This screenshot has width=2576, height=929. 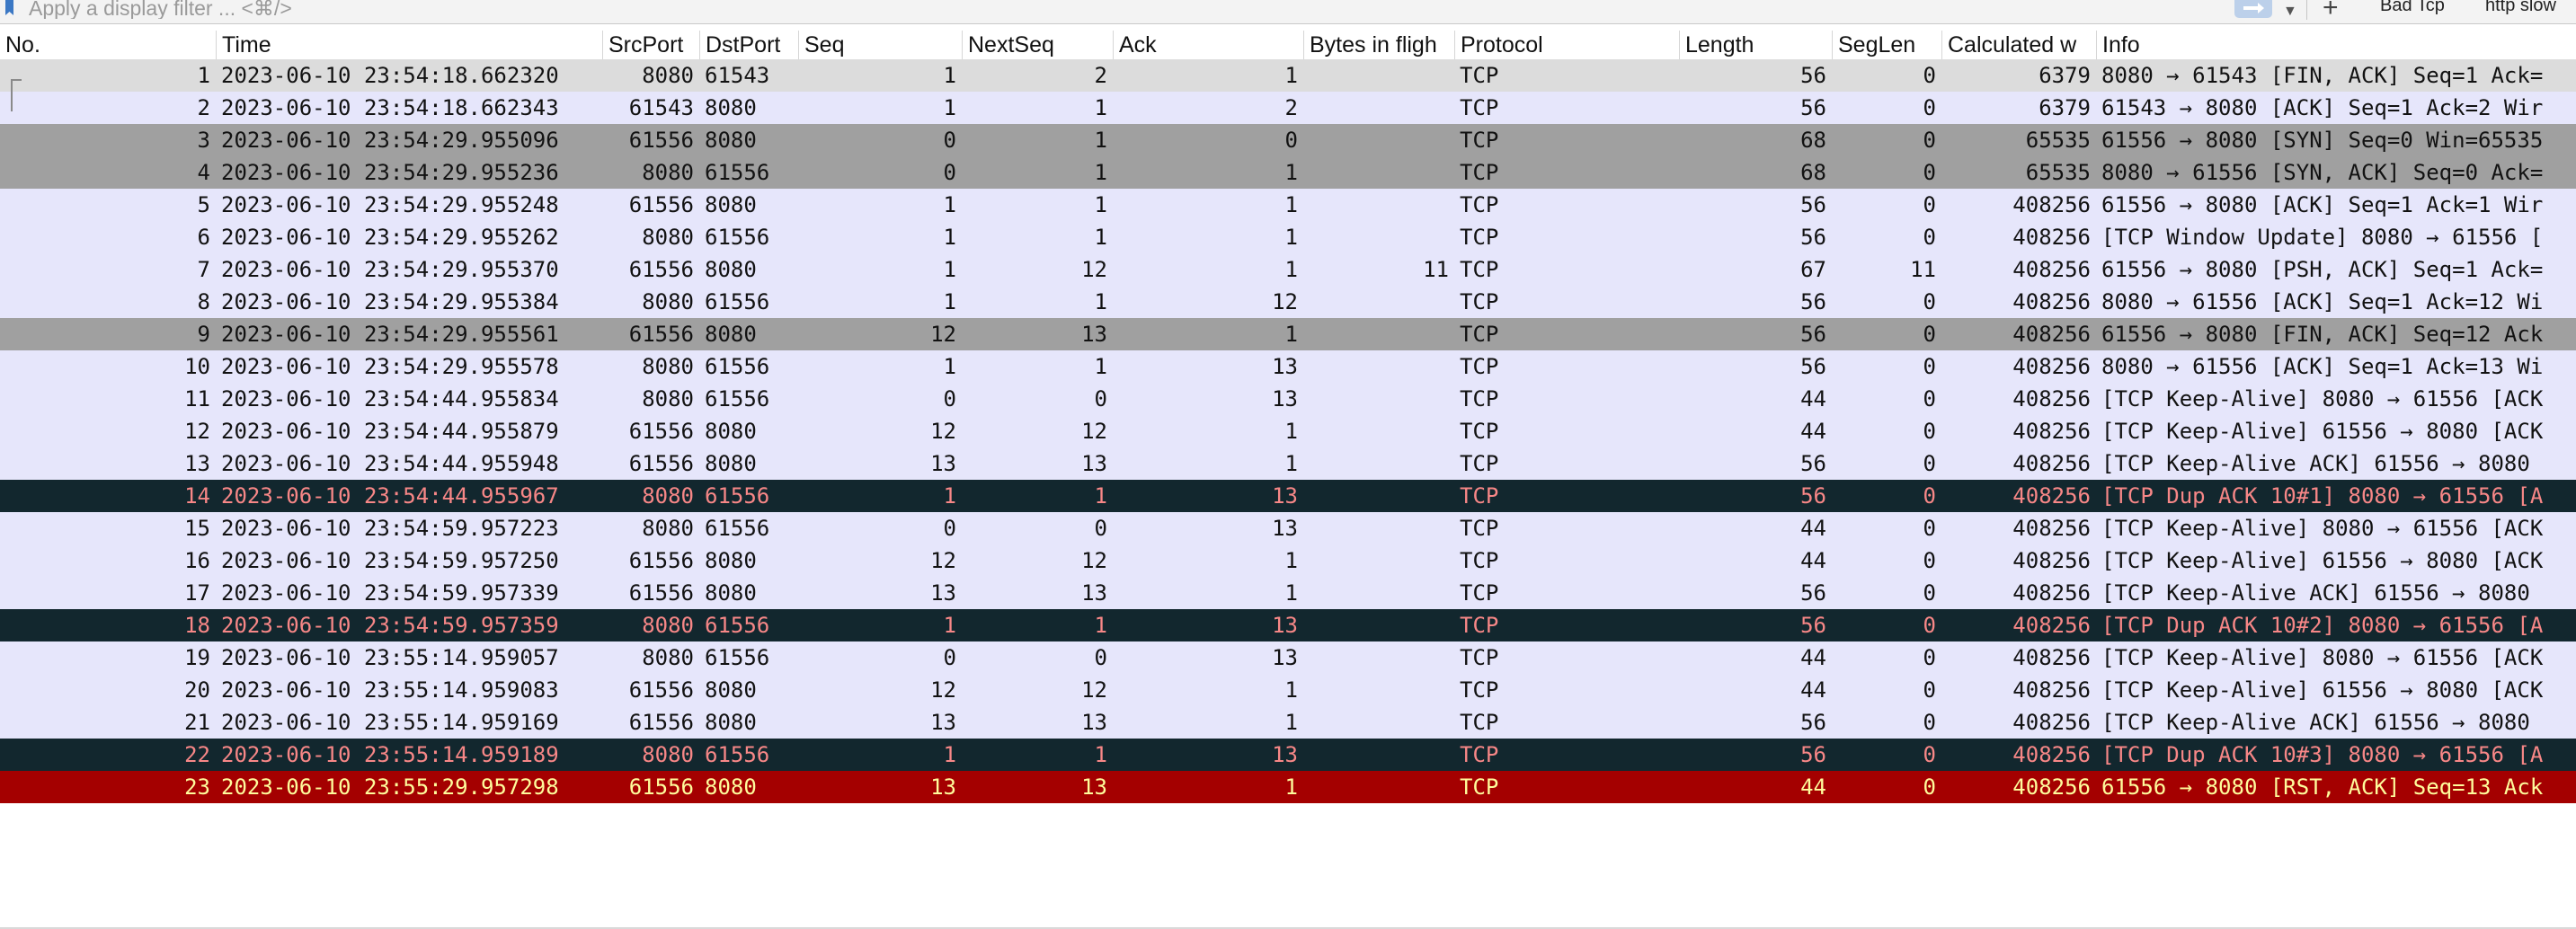 What do you see at coordinates (390, 301) in the screenshot?
I see `cell-time: 2023-06-10 23:54:29.955384` at bounding box center [390, 301].